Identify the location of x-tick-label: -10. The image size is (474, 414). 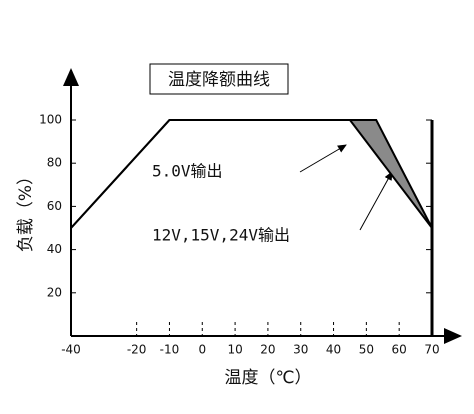
(170, 350).